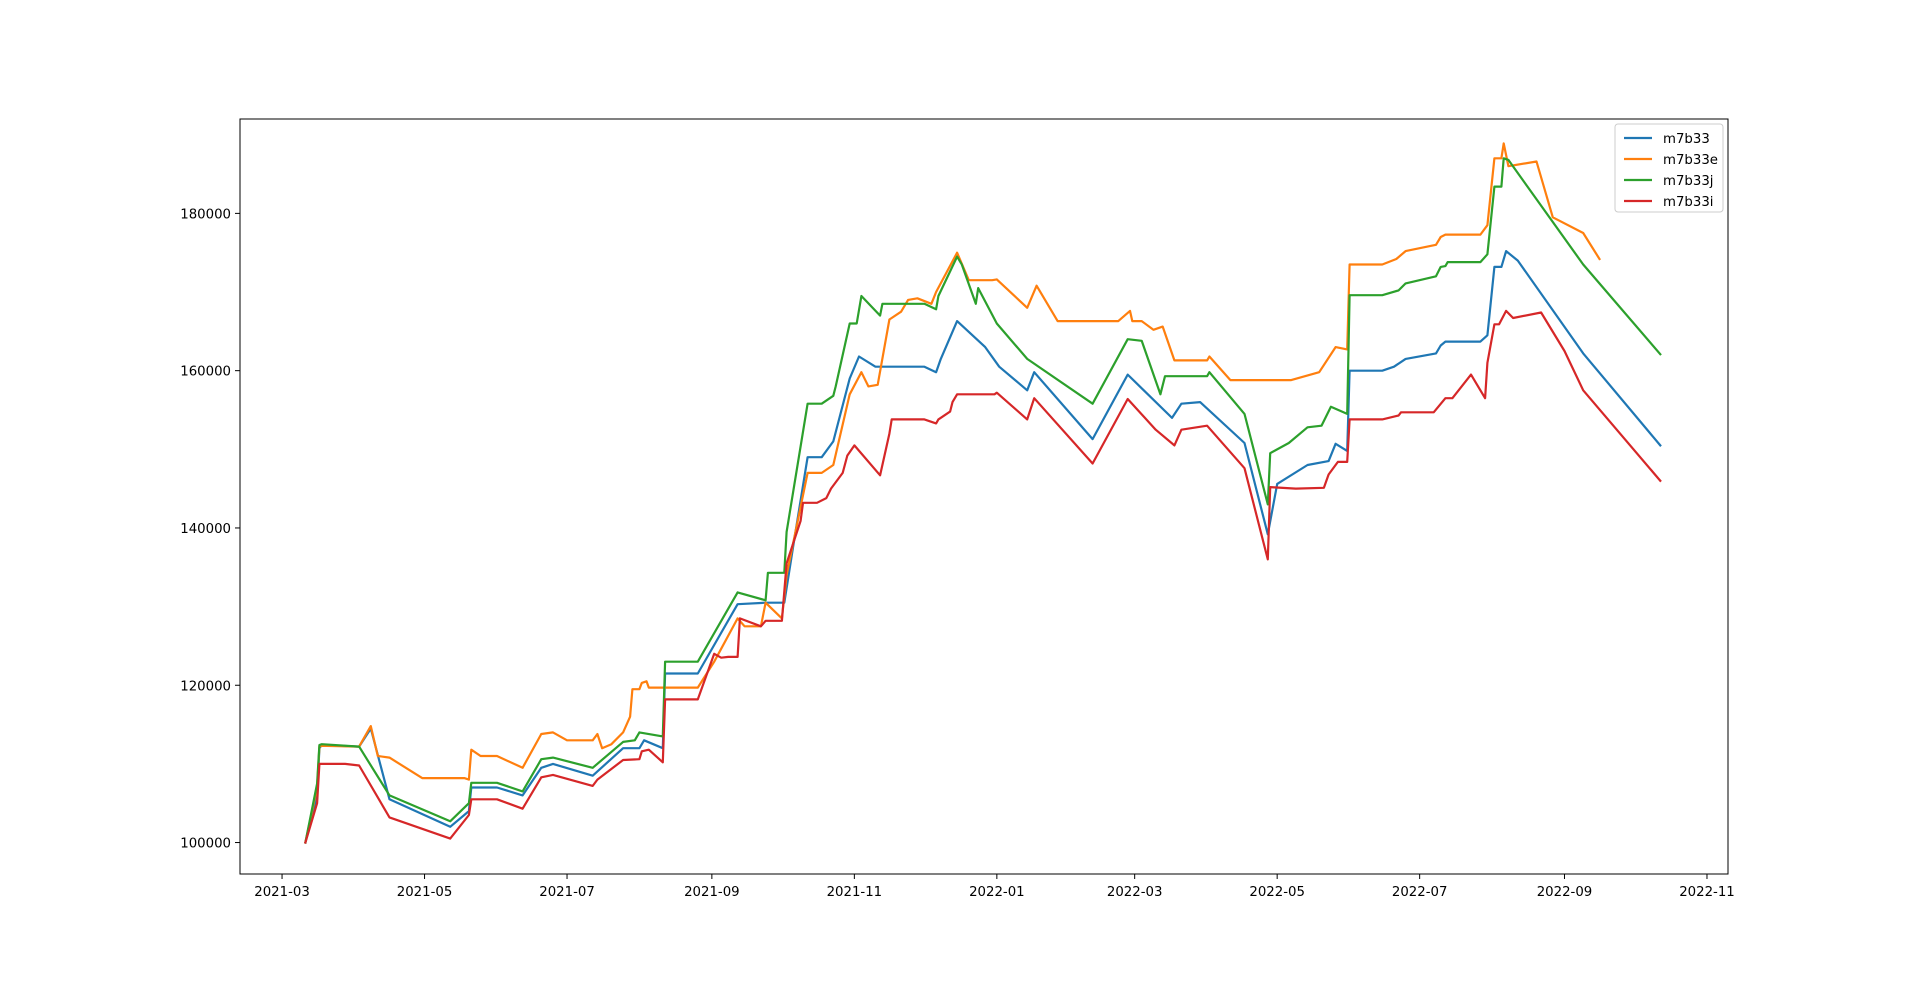 The height and width of the screenshot is (981, 1920). Describe the element at coordinates (1688, 181) in the screenshot. I see `legend-label-m7b33j: m7b33j` at that location.